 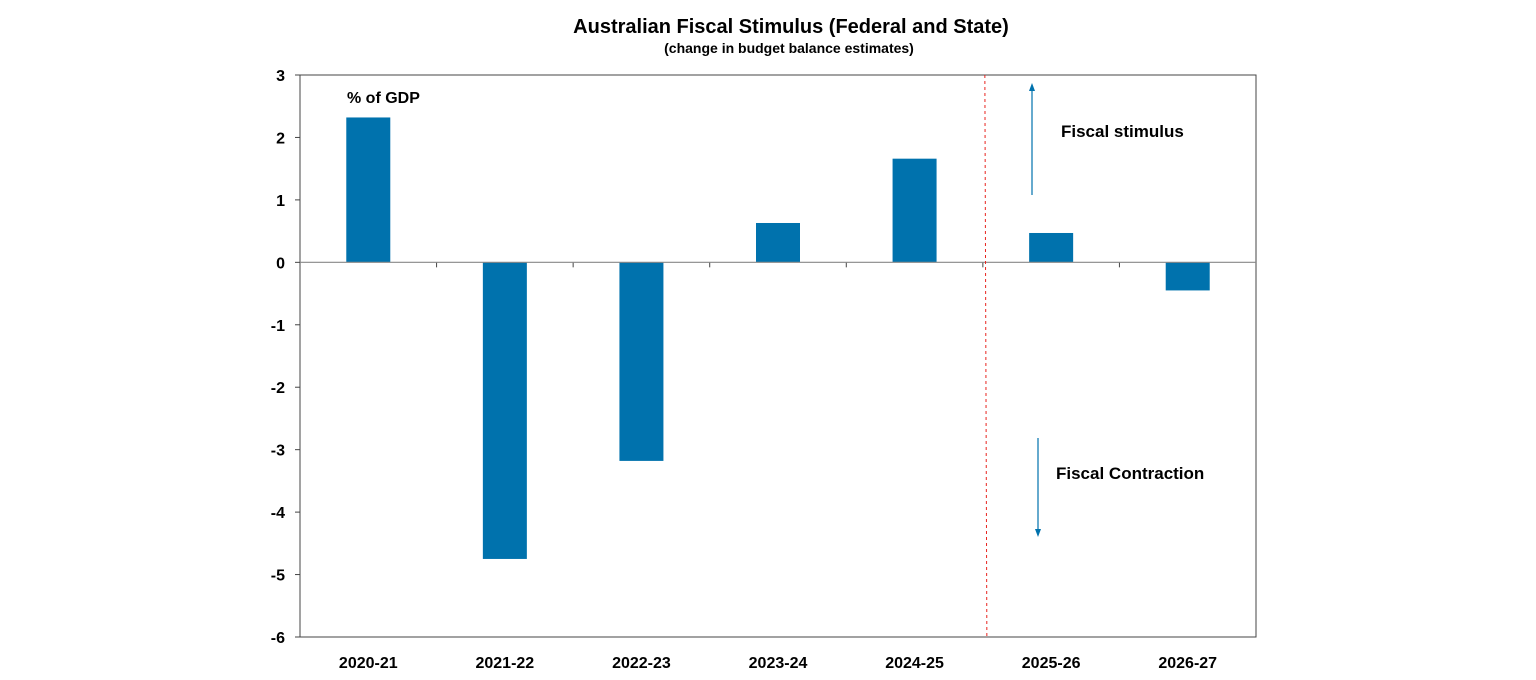 I want to click on fiscal-contraction-label: Fiscal Contraction, so click(x=1130, y=473).